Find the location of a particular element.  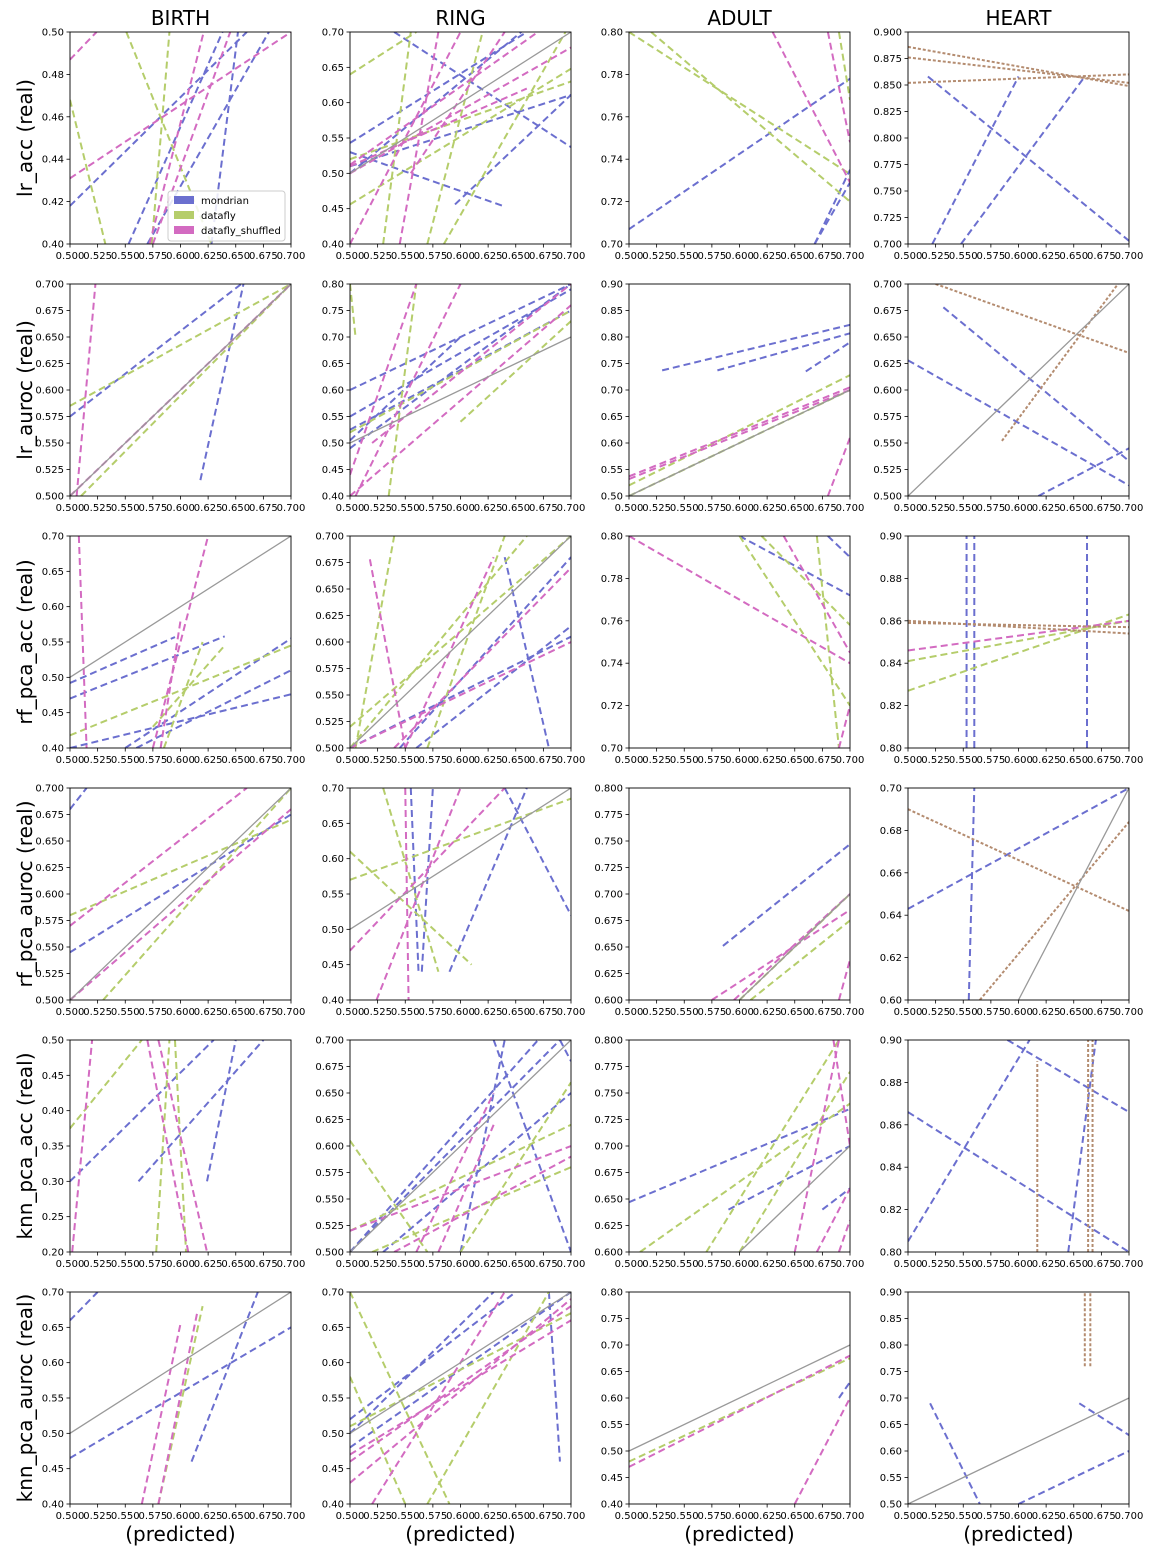

y-tick-label: 0.88 is located at coordinates (891, 1083).